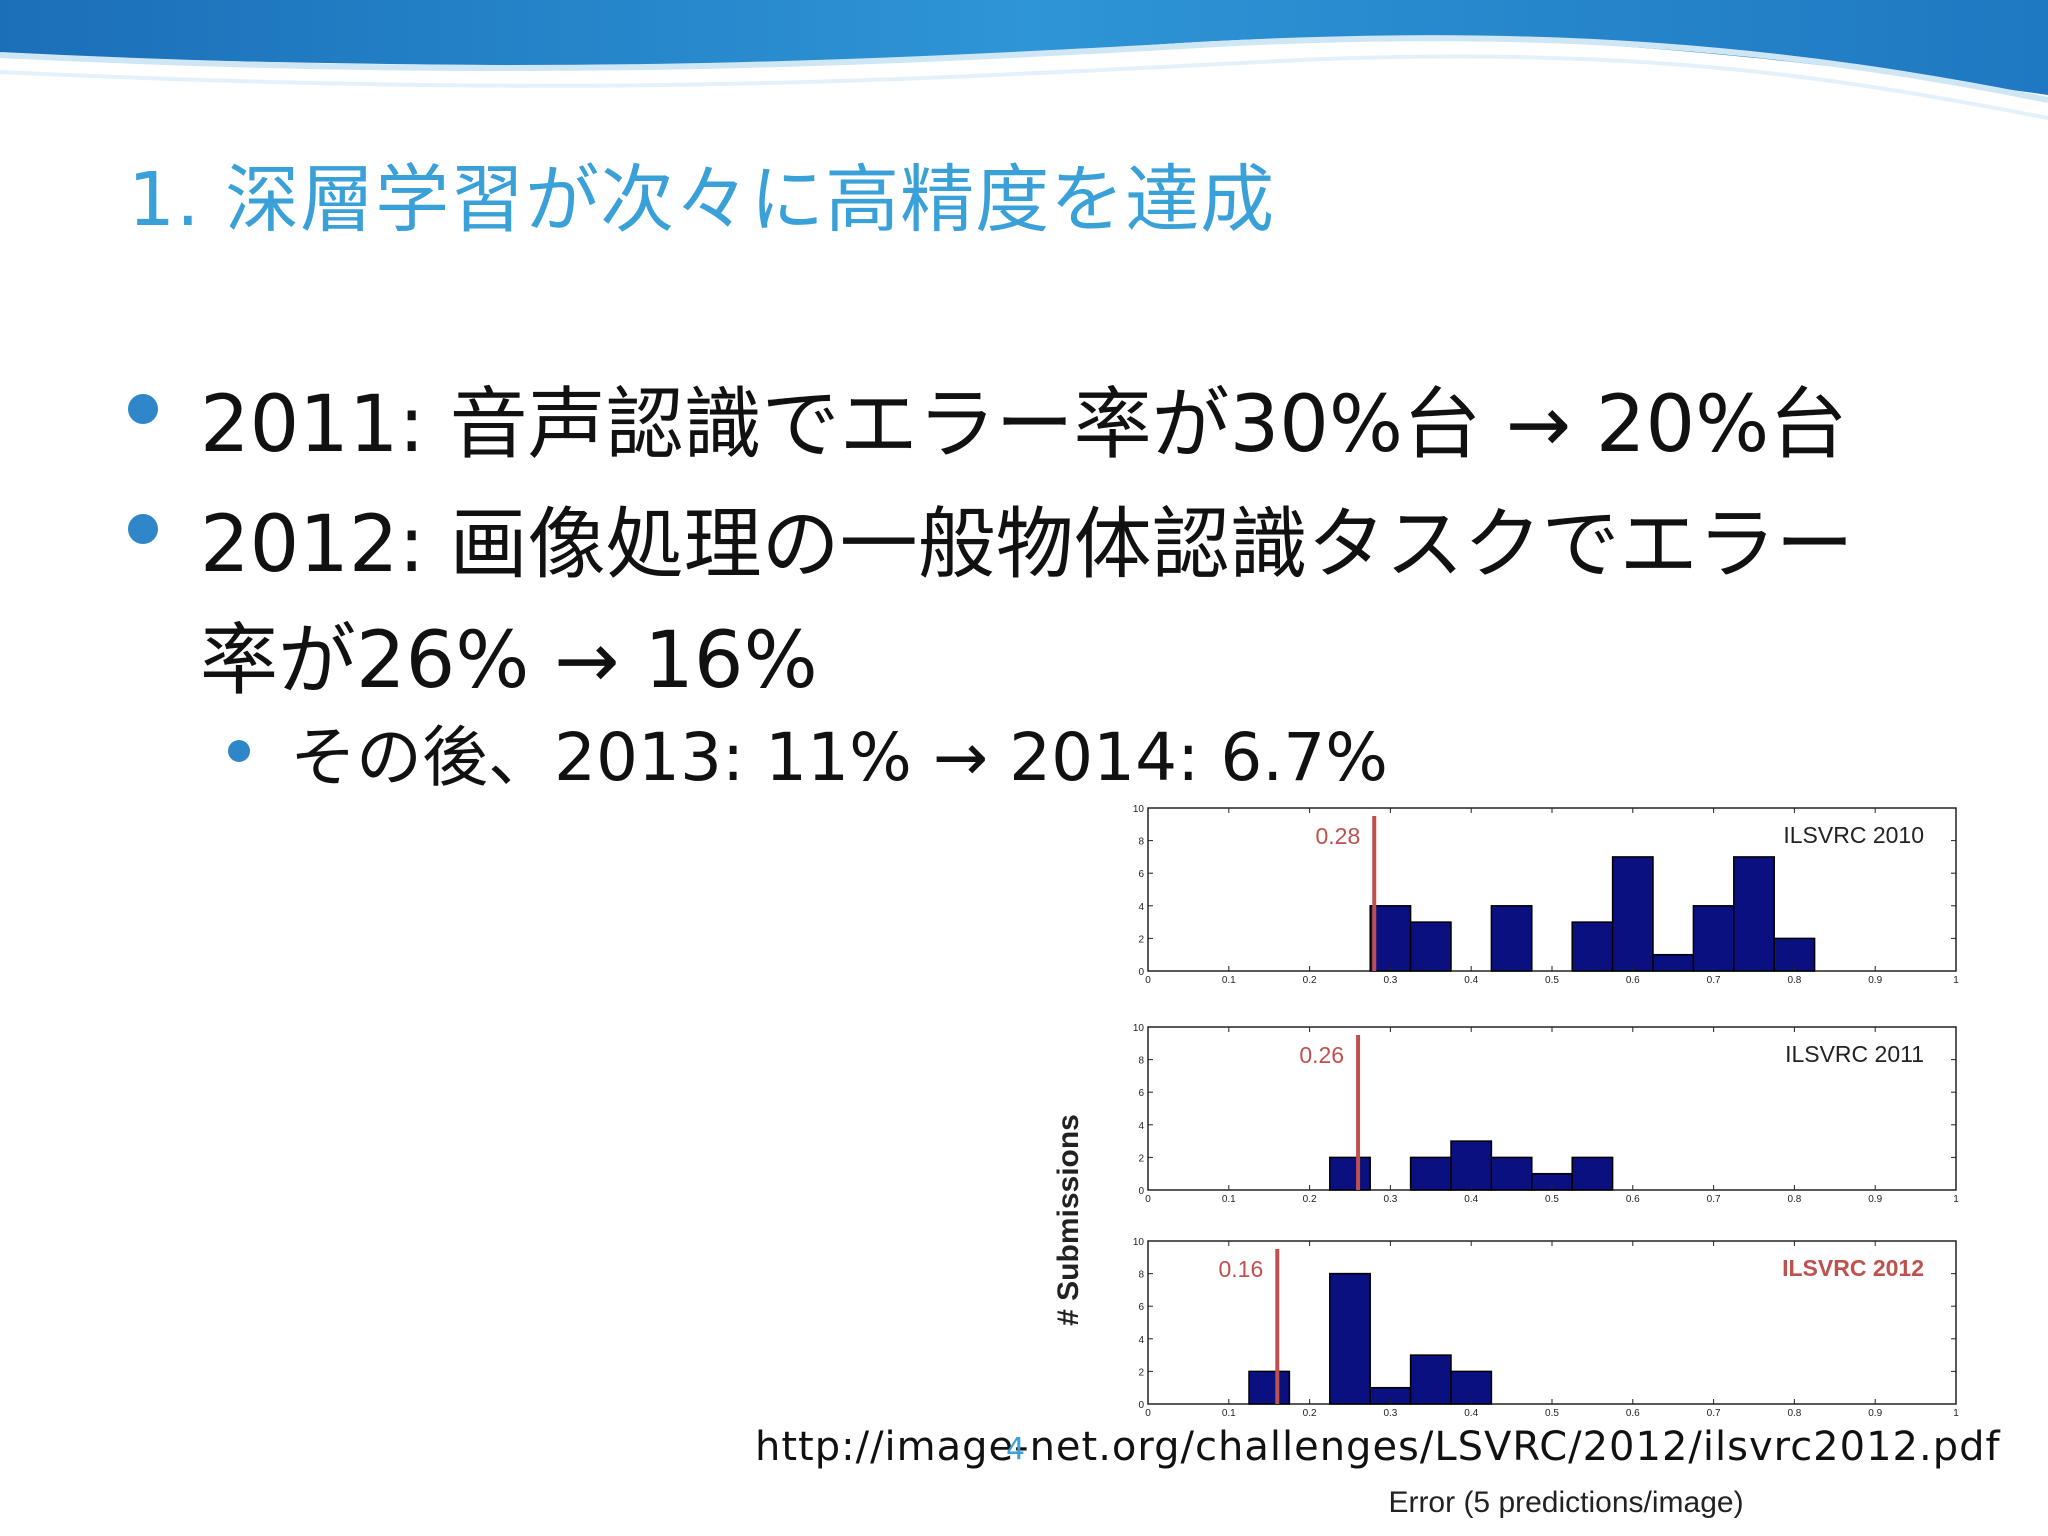 The image size is (2048, 1536). I want to click on threshold-marker-label: 0.26, so click(1321, 1055).